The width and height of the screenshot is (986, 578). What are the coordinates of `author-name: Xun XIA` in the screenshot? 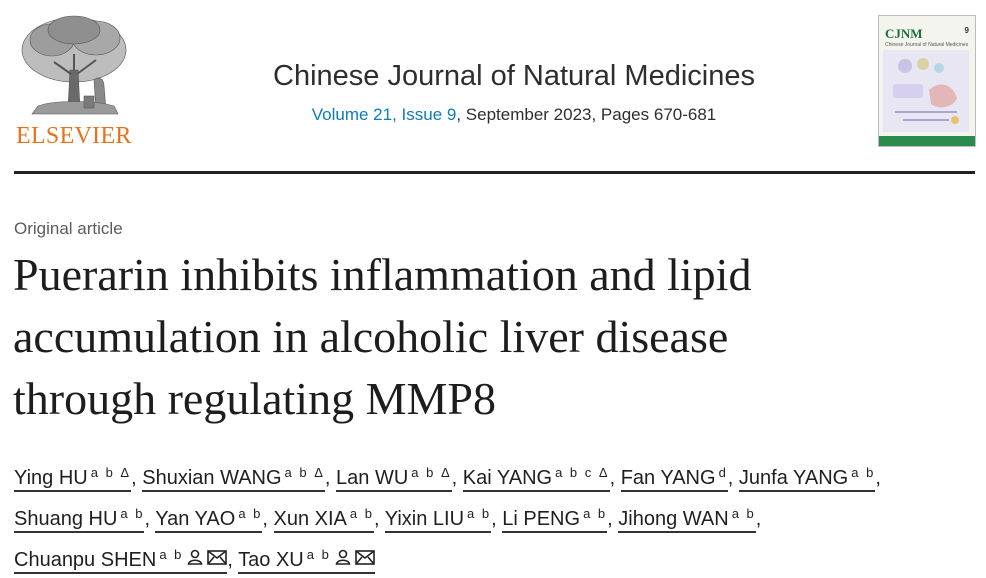 It's located at (310, 519).